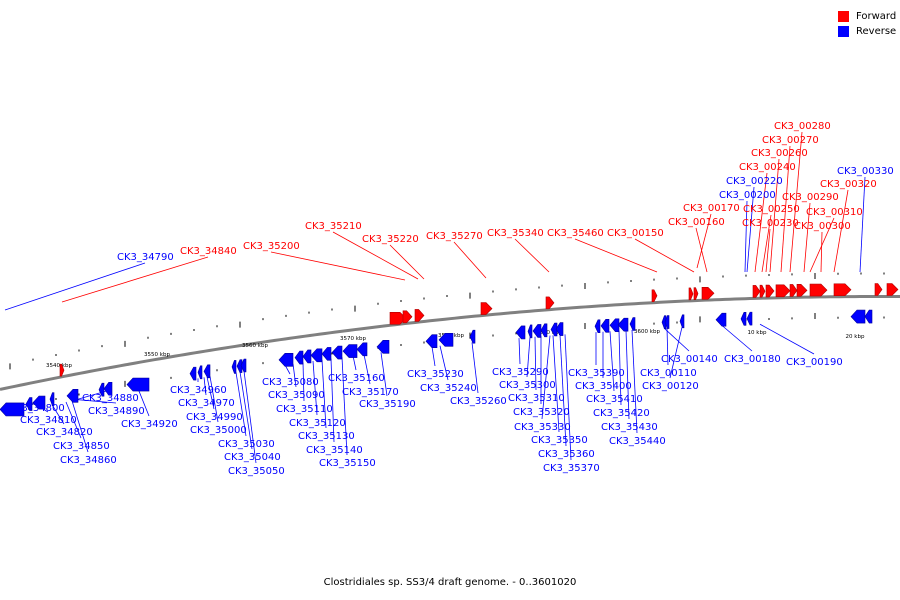 The image size is (900, 600). I want to click on gene-label: CK3_34880, so click(110, 398).